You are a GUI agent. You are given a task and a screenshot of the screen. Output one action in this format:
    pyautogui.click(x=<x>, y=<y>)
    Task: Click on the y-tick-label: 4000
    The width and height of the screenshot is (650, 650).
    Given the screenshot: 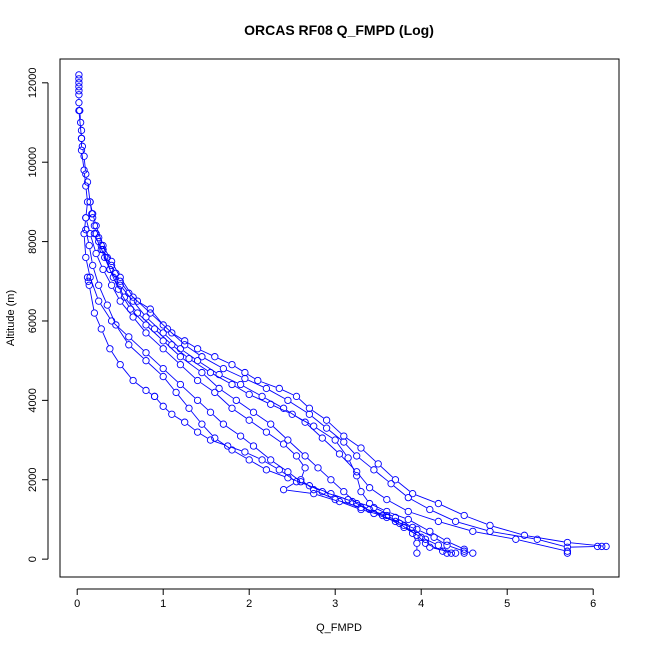 What is the action you would take?
    pyautogui.click(x=33, y=400)
    